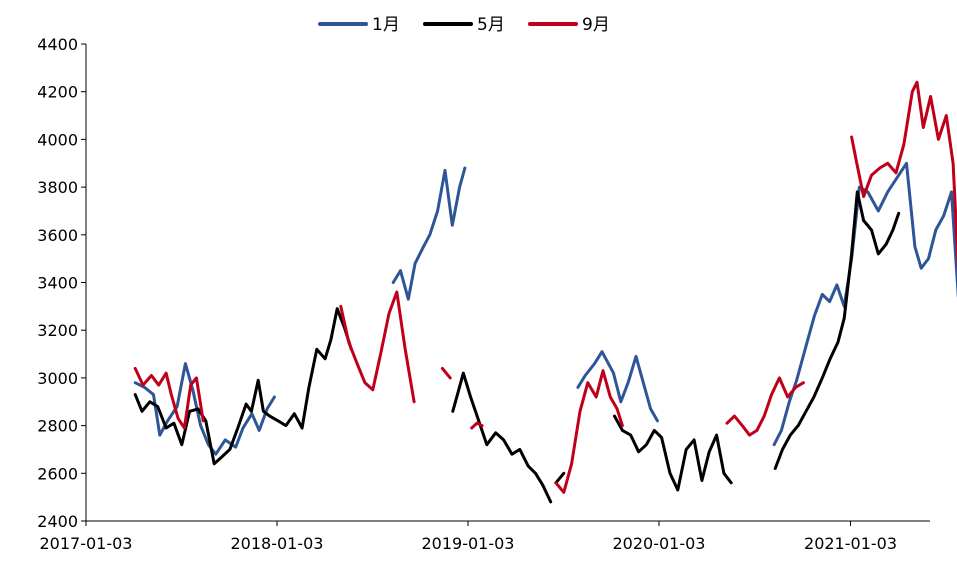 Image resolution: width=957 pixels, height=571 pixels. Describe the element at coordinates (57, 378) in the screenshot. I see `y-tick-label: 3000` at that location.